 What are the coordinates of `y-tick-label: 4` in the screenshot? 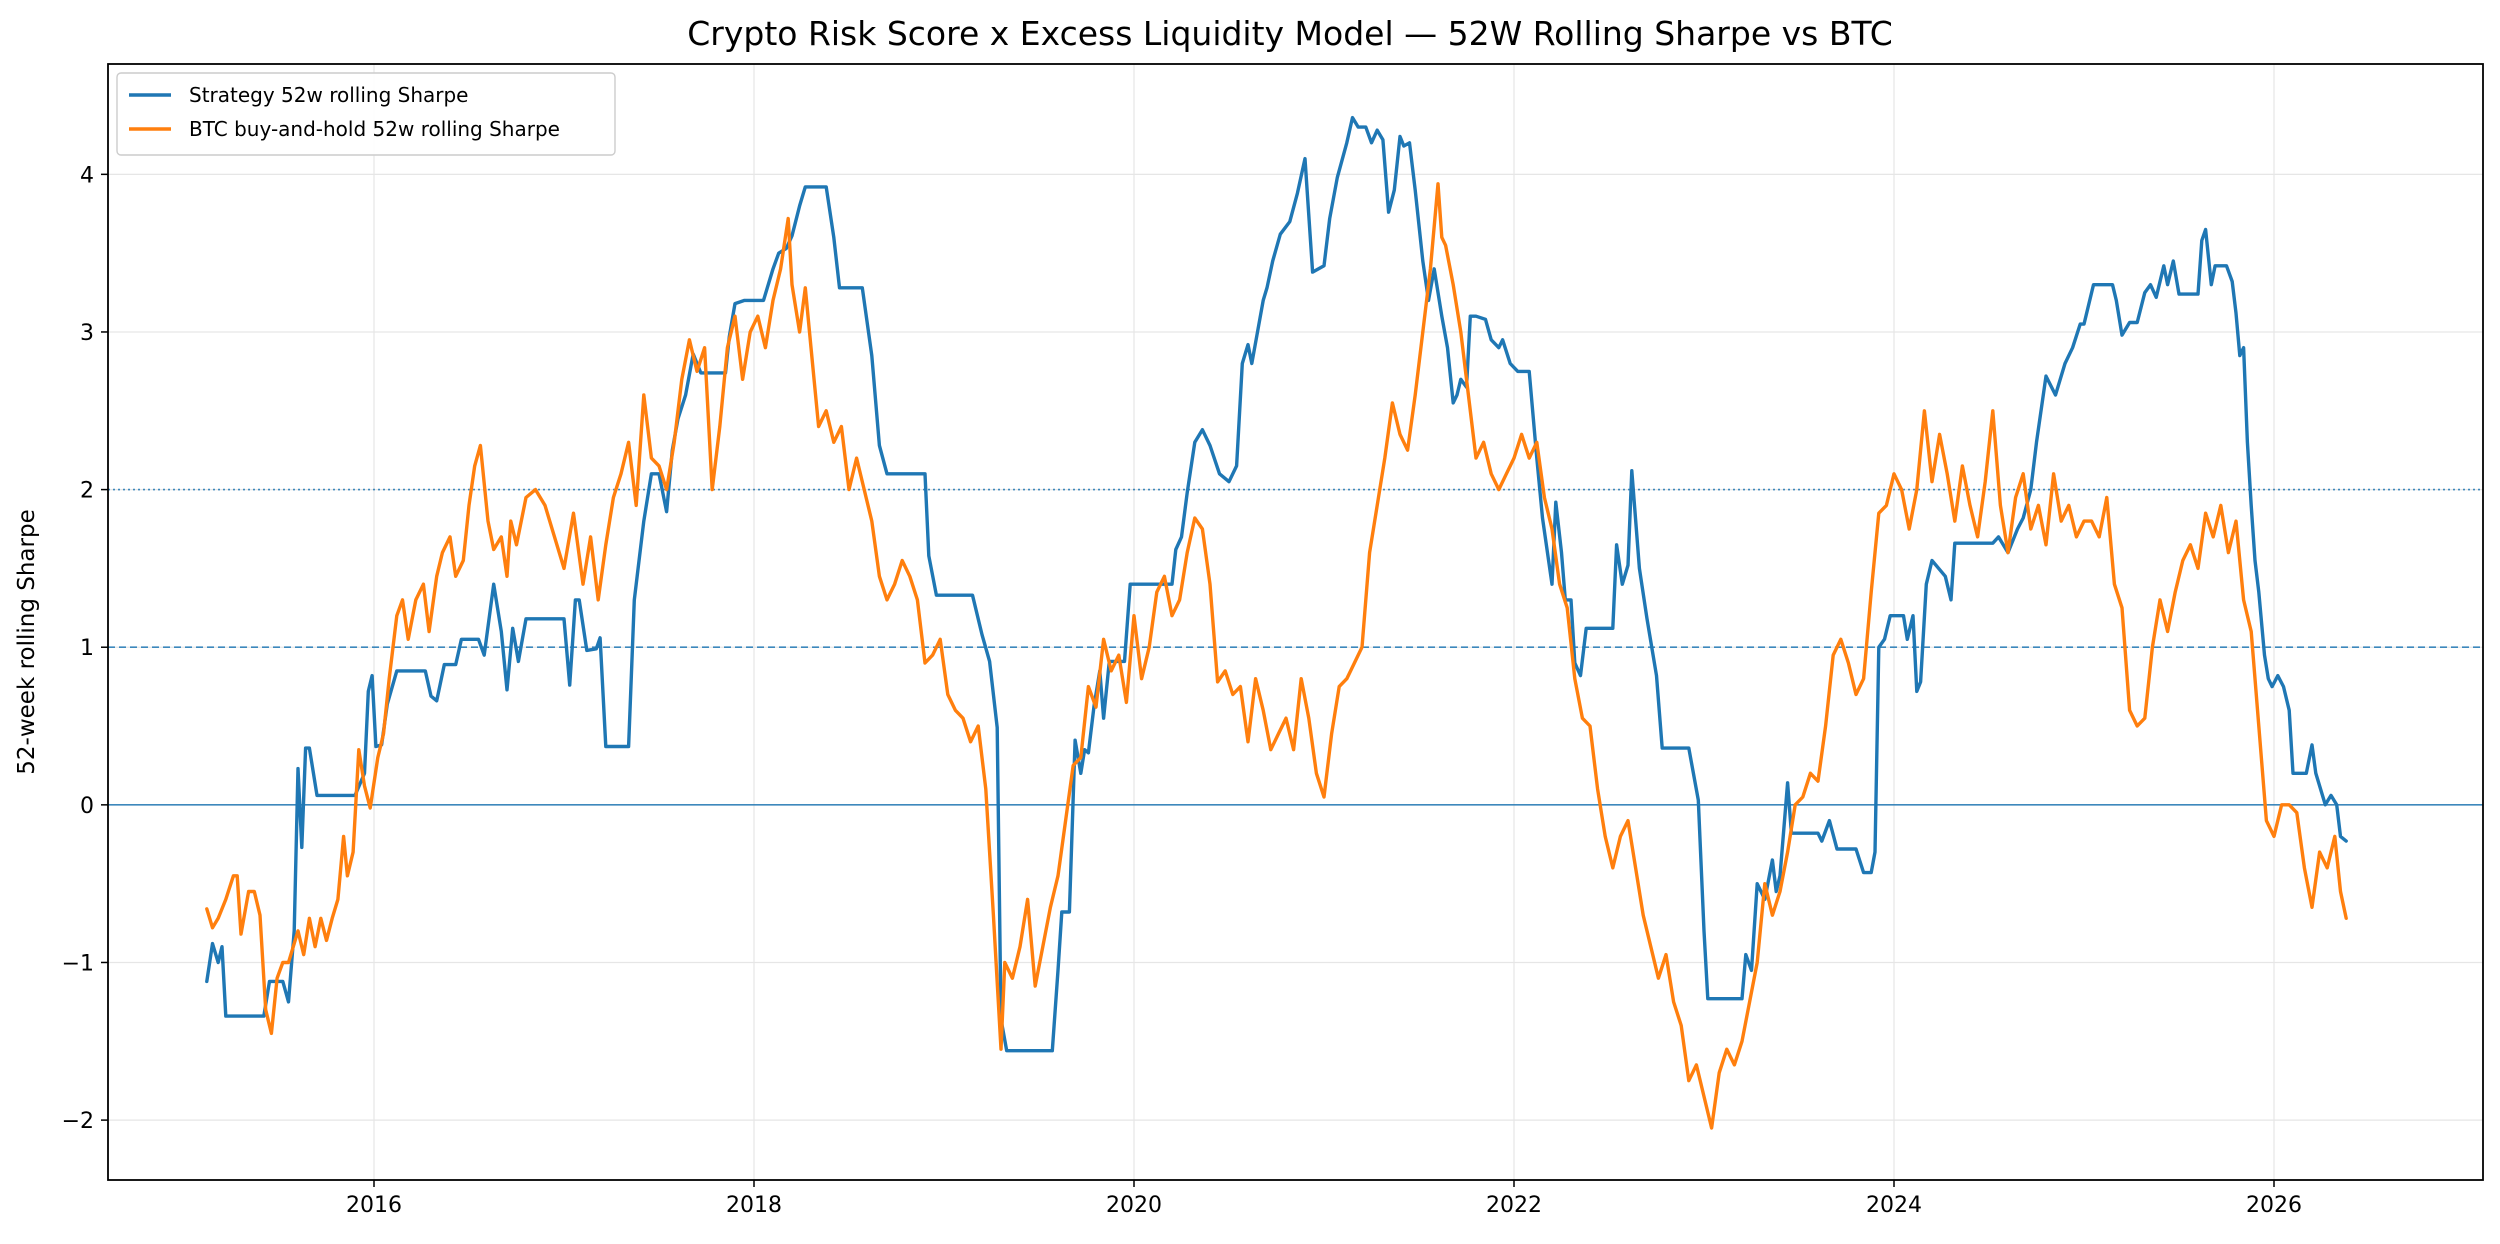 It's located at (87, 175).